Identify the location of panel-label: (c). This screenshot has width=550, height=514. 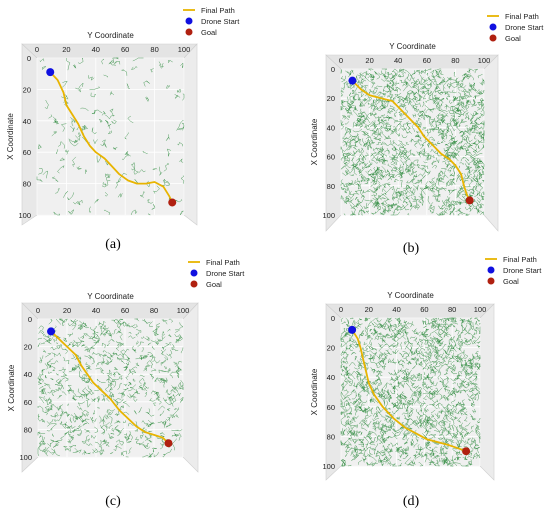
(113, 501).